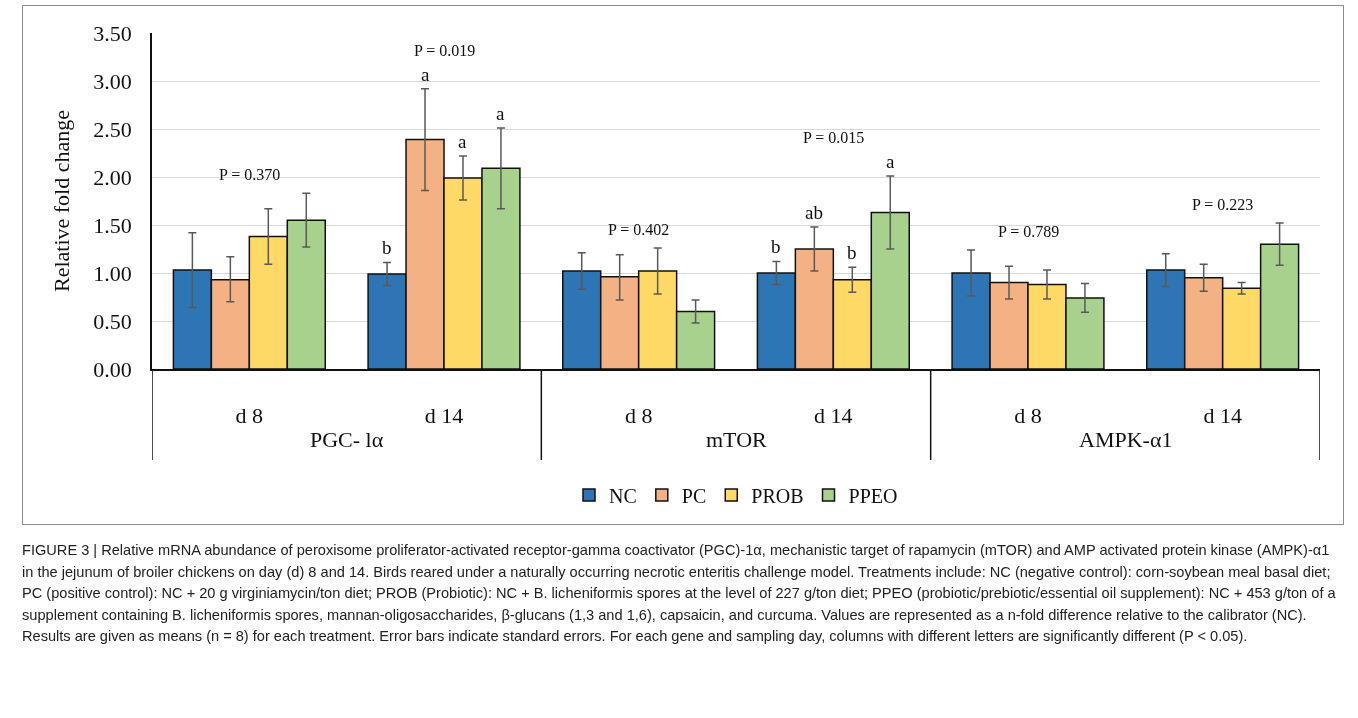  Describe the element at coordinates (112, 369) in the screenshot. I see `y-tick-label: 0.00` at that location.